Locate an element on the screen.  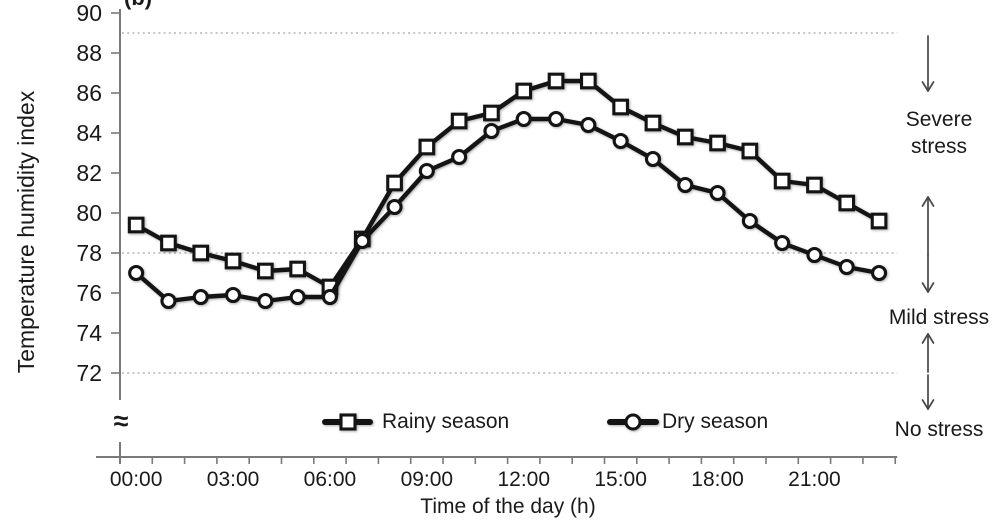
x-tick-label: 15:00 is located at coordinates (620, 479).